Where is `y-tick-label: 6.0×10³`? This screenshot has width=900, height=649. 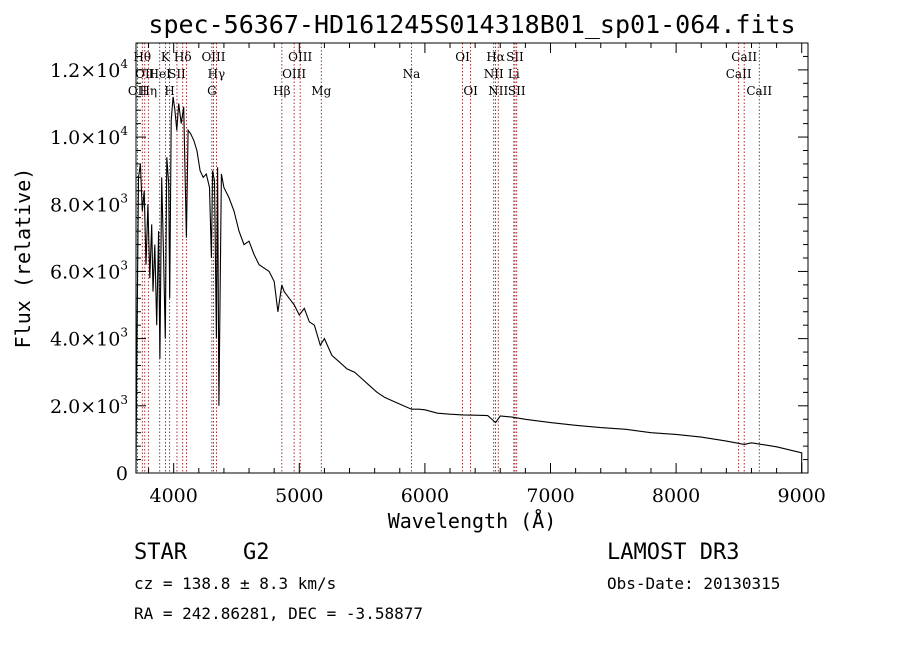 y-tick-label: 6.0×10³ is located at coordinates (89, 270).